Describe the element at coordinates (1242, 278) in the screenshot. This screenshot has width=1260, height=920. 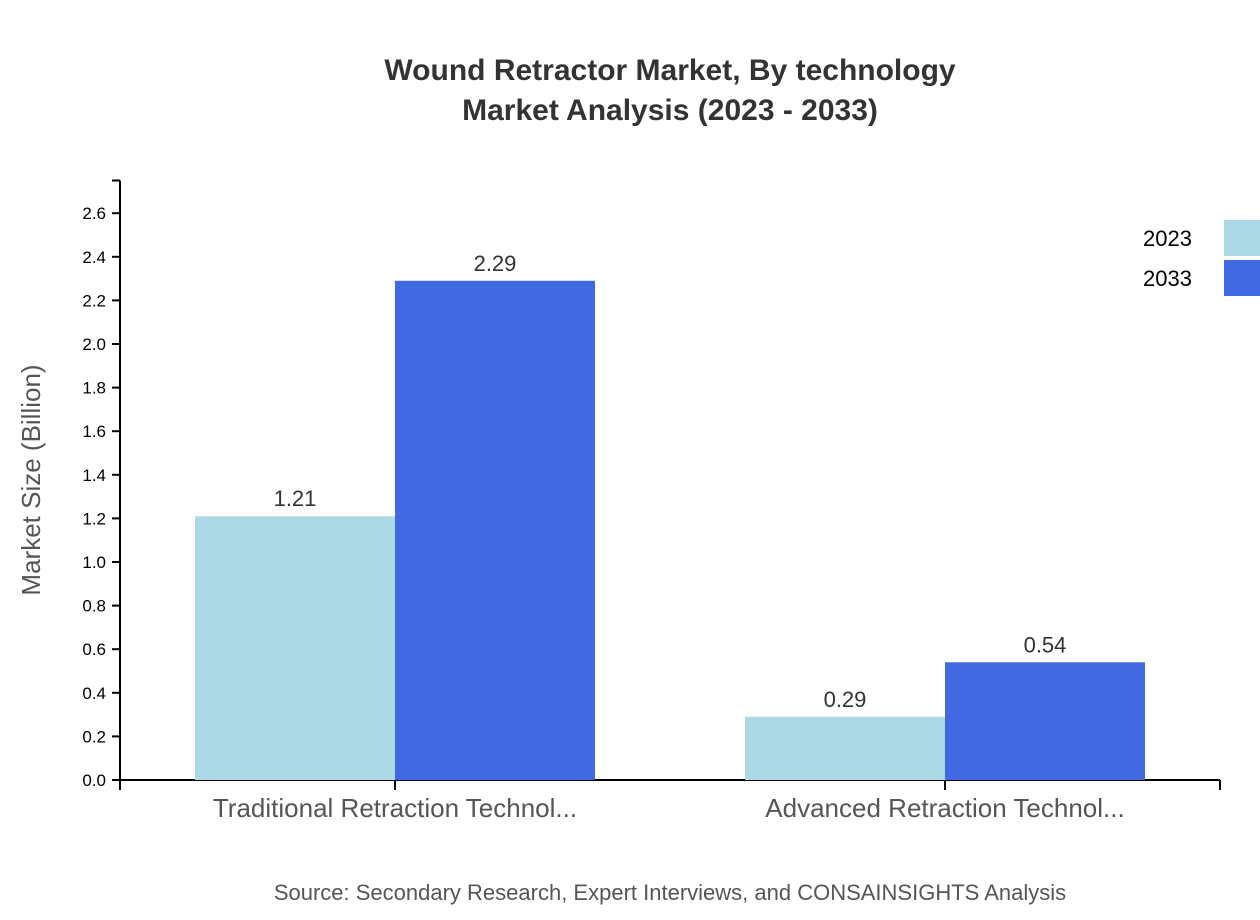
I see `legend-swatch-2033` at that location.